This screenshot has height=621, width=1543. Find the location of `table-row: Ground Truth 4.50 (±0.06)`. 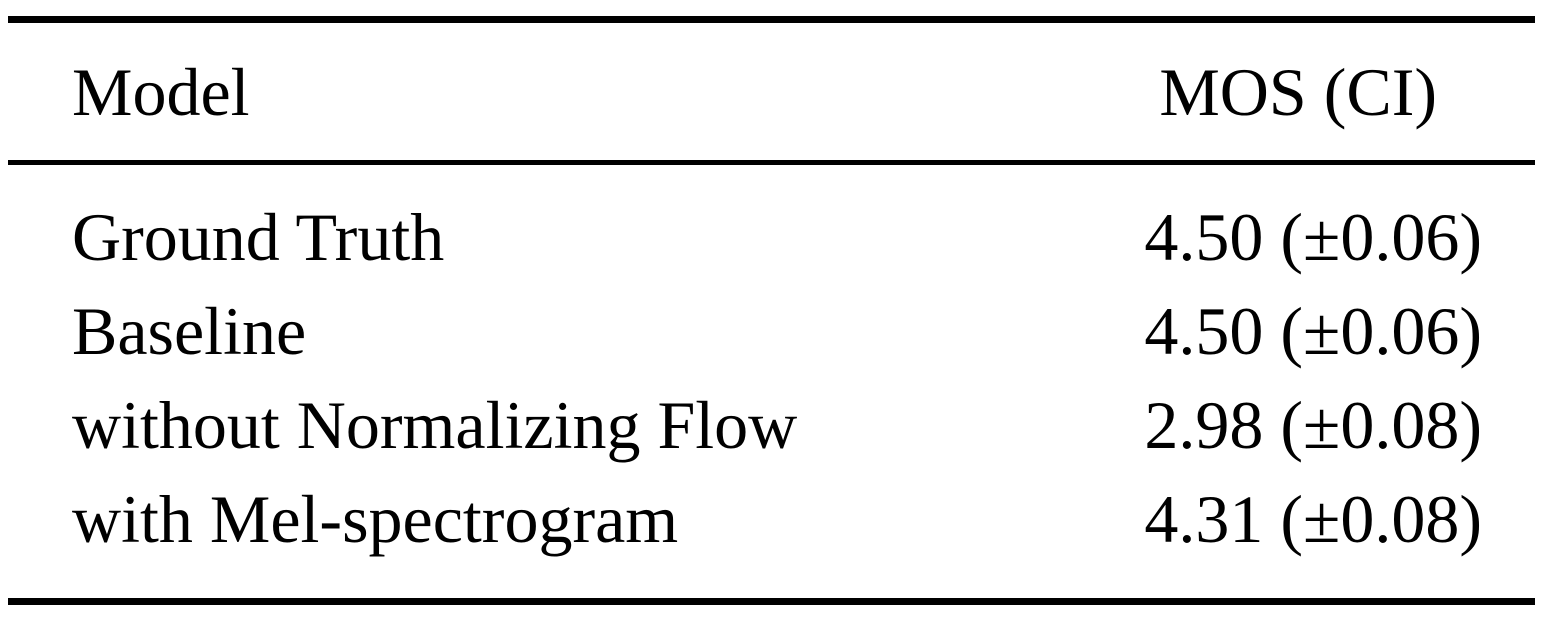

table-row: Ground Truth 4.50 (±0.06) is located at coordinates (777, 237).